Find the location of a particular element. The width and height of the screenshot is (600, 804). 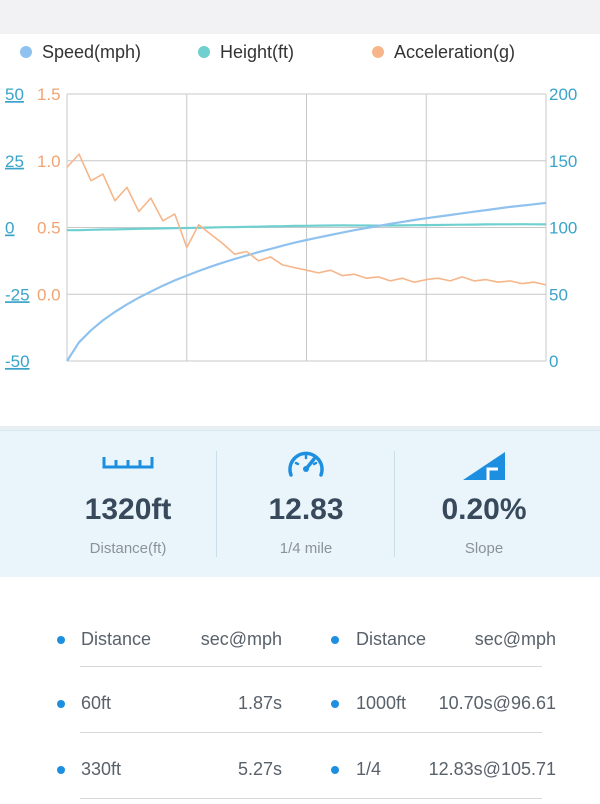

speed-axis-tick: 0 is located at coordinates (9, 228).